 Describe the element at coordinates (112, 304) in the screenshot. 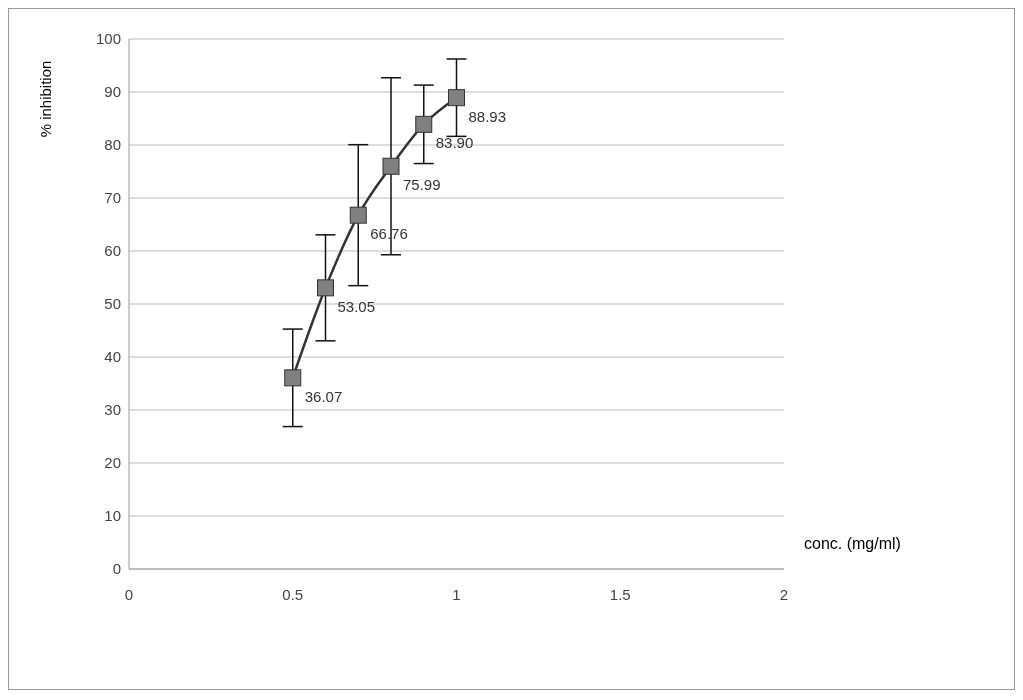

I see `y-tick-label: 50` at that location.